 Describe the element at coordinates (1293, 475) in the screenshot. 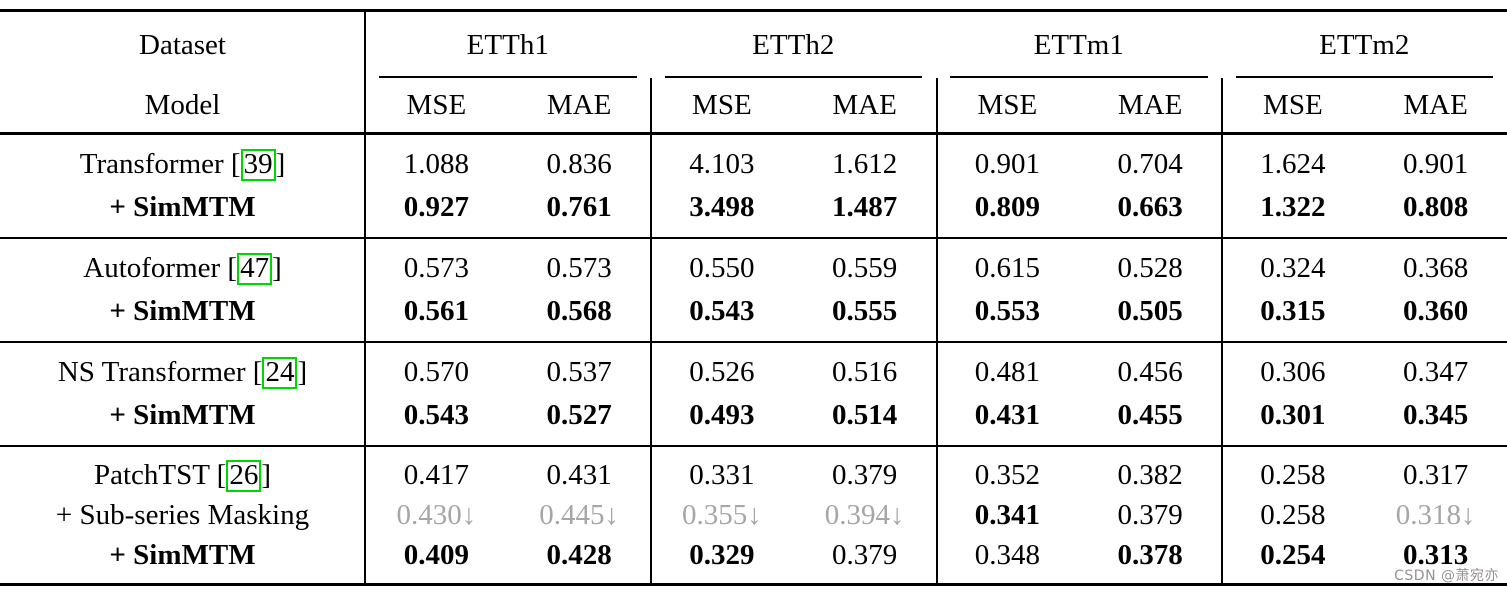

I see `metric-value: 0.258` at that location.